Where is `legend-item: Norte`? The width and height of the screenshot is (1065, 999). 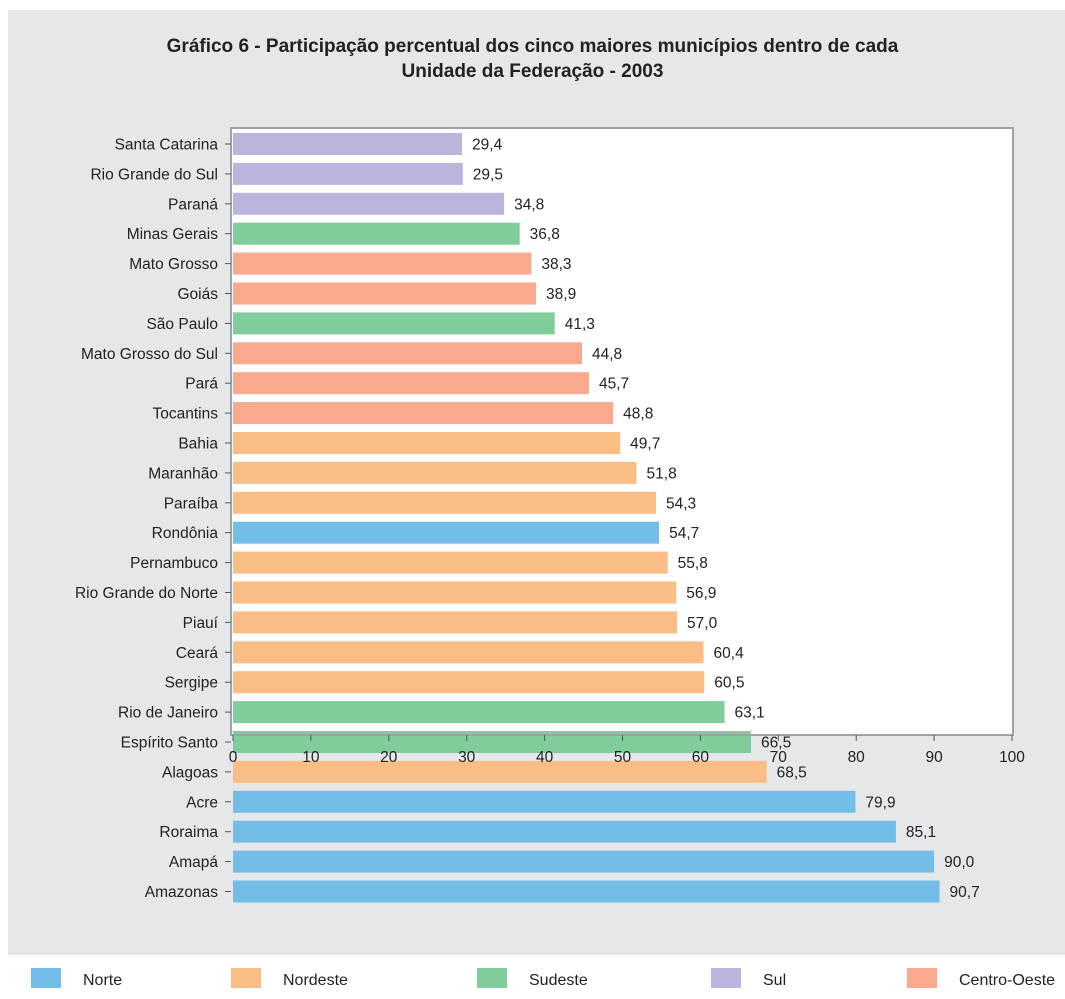
legend-item: Norte is located at coordinates (111, 980).